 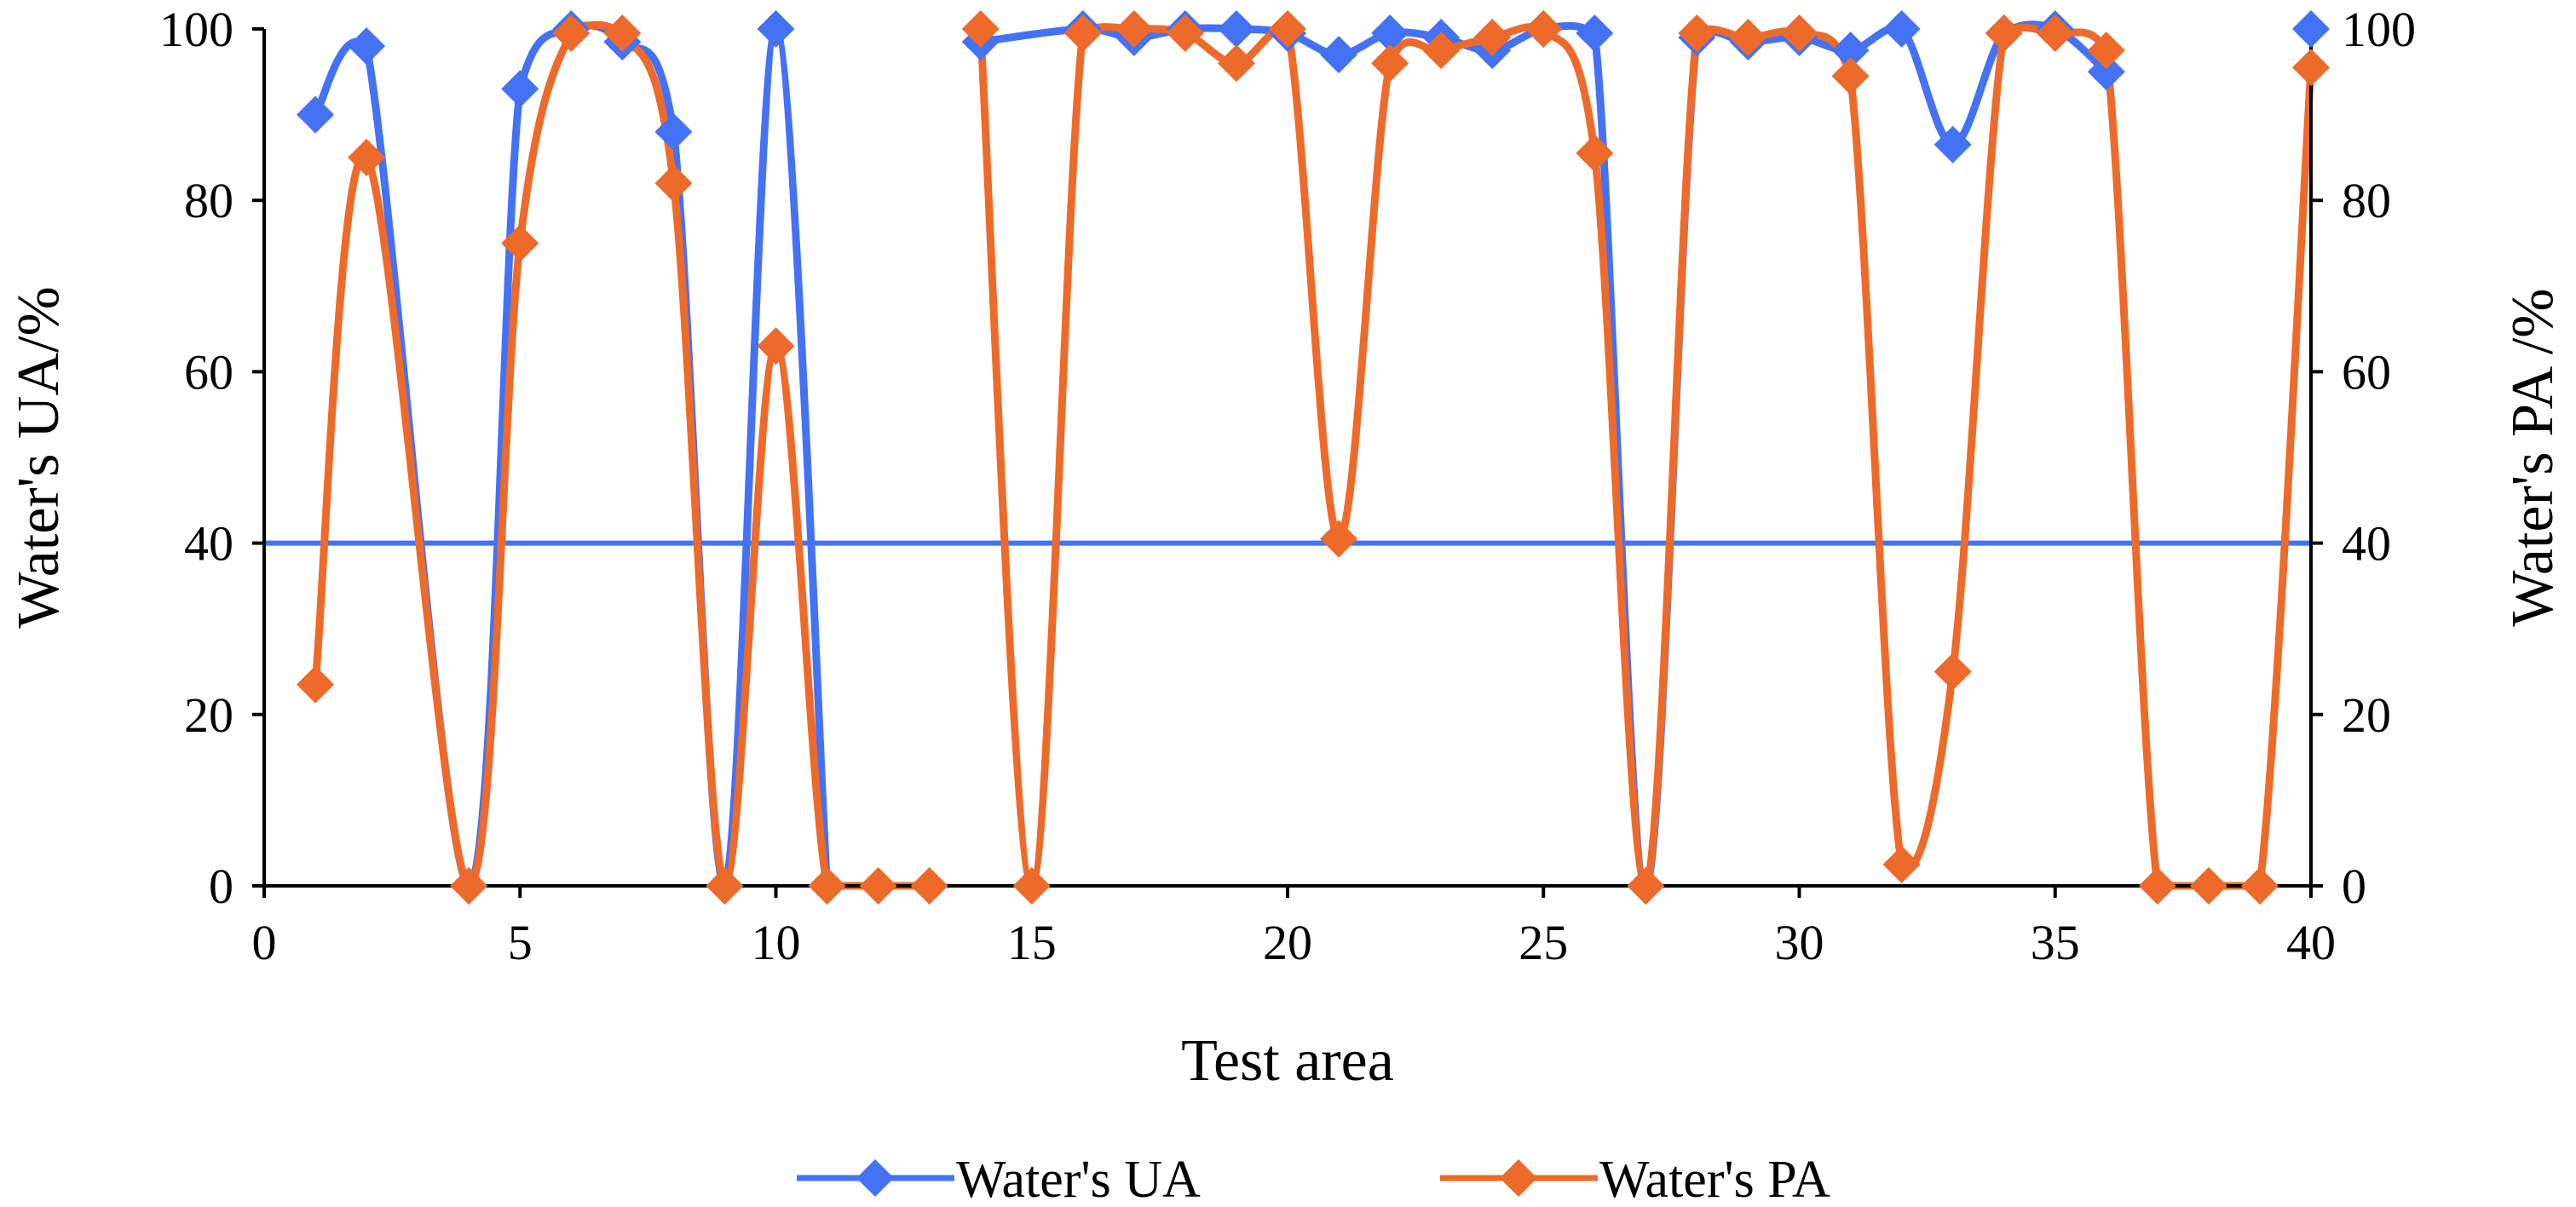 What do you see at coordinates (1078, 1179) in the screenshot?
I see `legend-label-ua: Water's UA` at bounding box center [1078, 1179].